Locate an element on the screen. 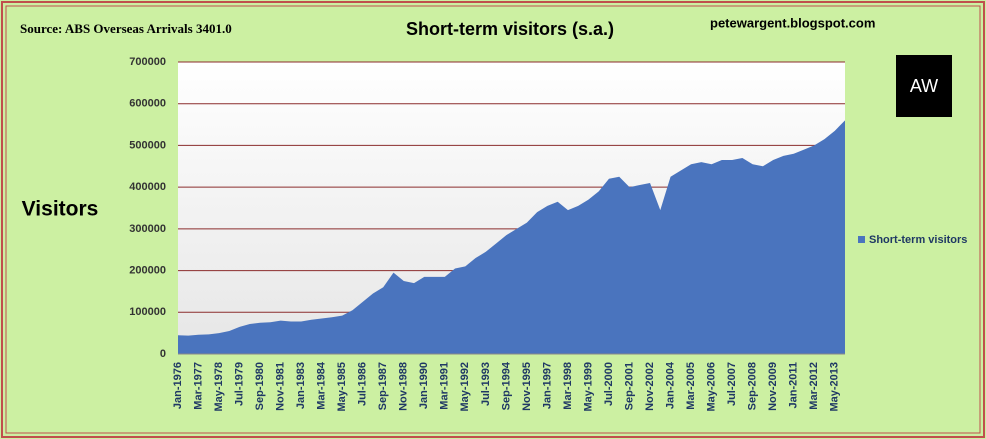 The image size is (986, 439). x-tick-label: May-1992 is located at coordinates (465, 387).